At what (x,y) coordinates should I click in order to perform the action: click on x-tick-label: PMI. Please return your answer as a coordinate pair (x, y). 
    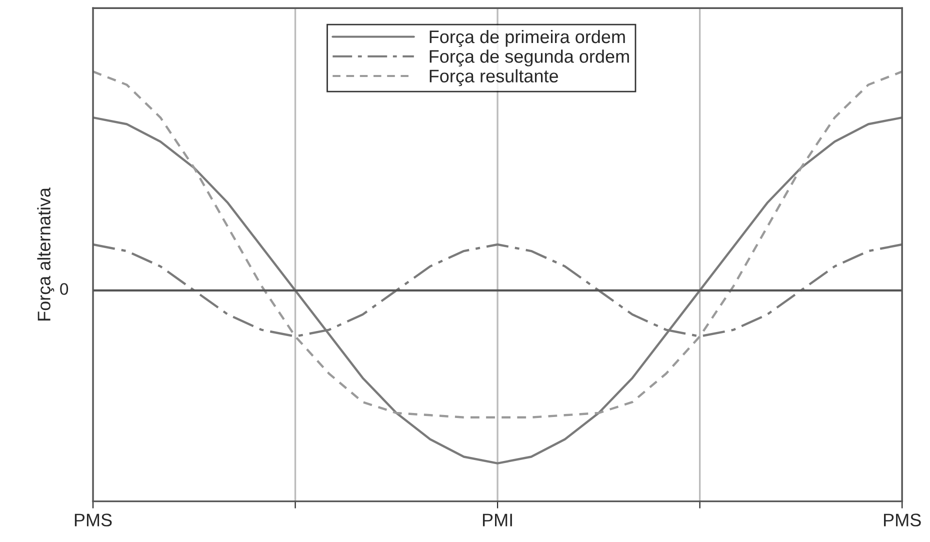
    Looking at the image, I should click on (497, 520).